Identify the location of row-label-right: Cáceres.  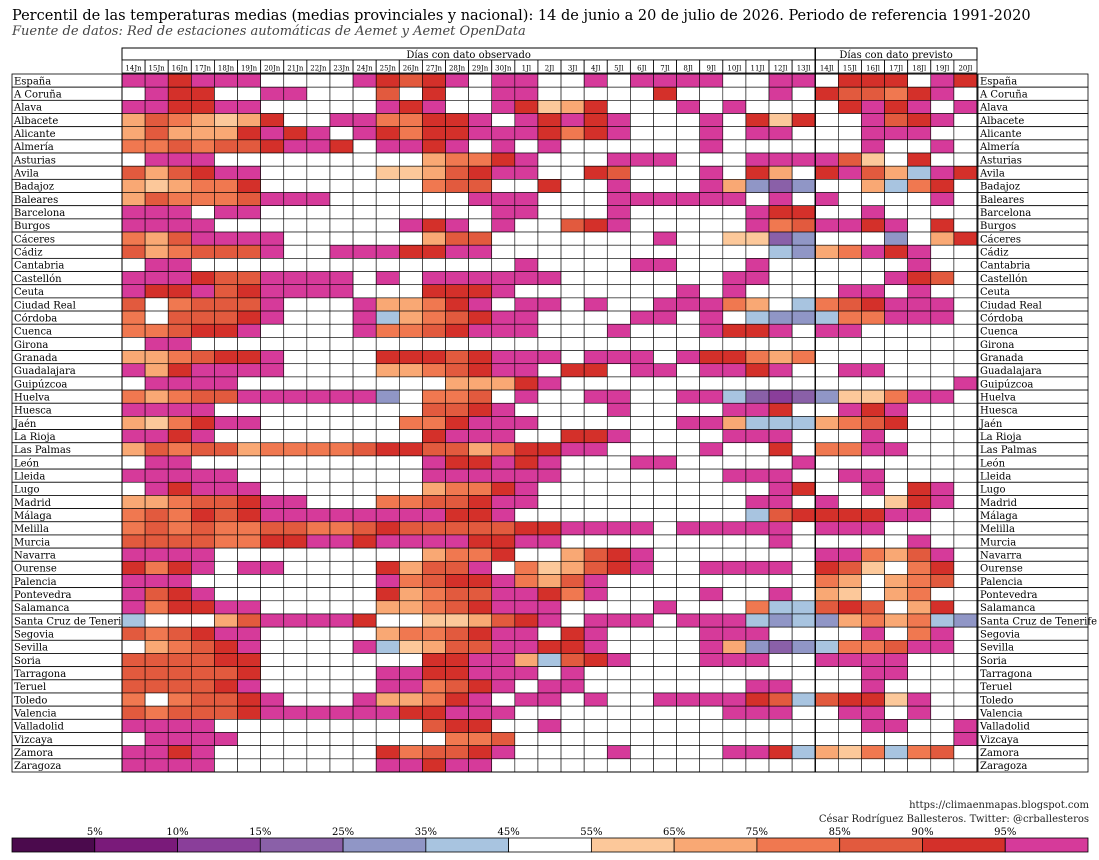
(1000, 239).